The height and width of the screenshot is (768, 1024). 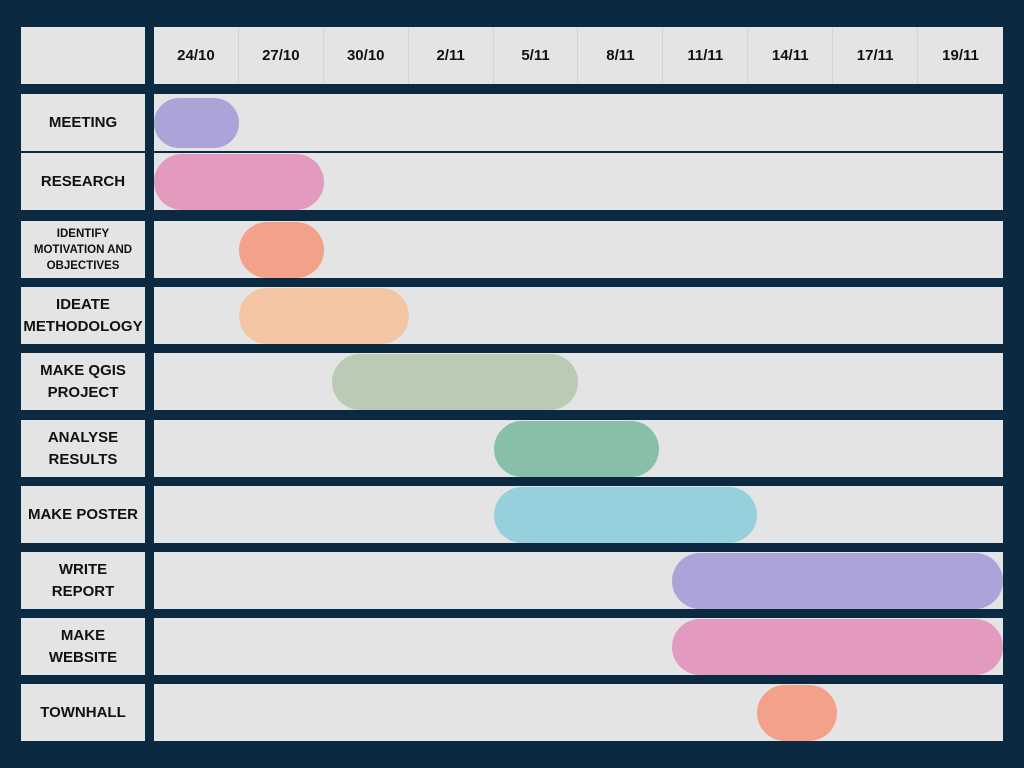 I want to click on task-label: ANALYSE RESULTS, so click(x=83, y=448).